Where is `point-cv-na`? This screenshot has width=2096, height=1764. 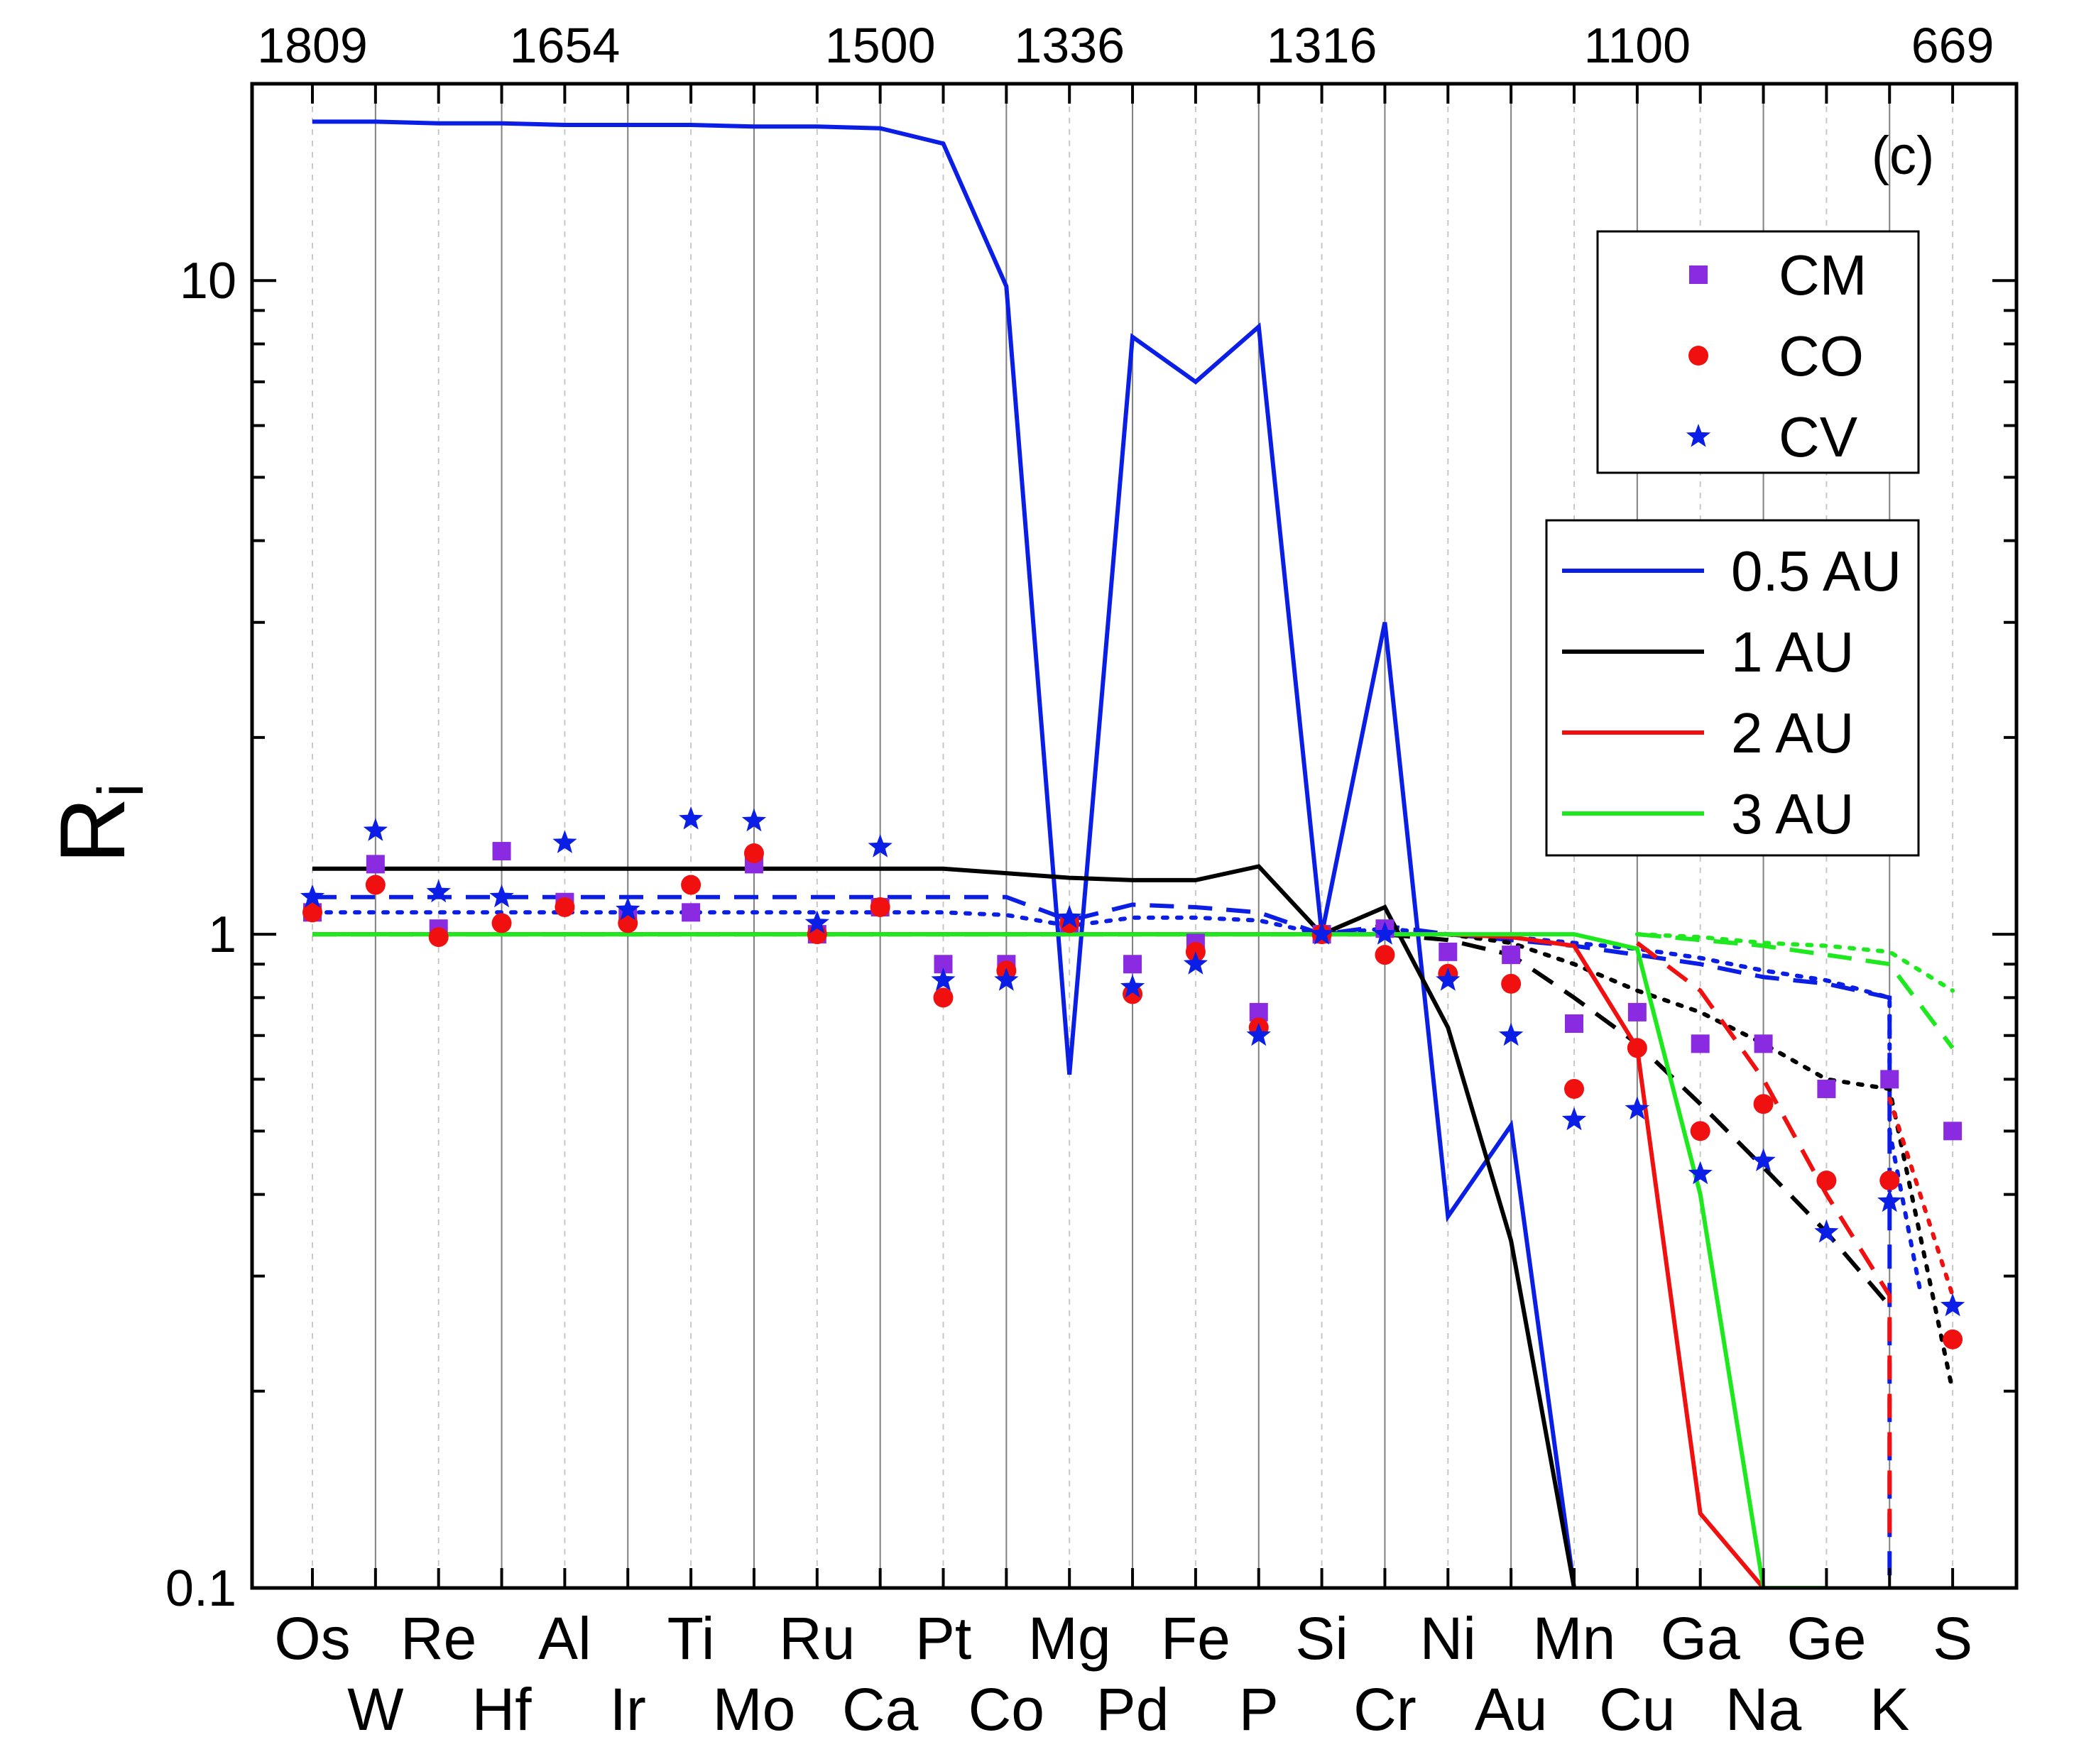
point-cv-na is located at coordinates (1763, 1160).